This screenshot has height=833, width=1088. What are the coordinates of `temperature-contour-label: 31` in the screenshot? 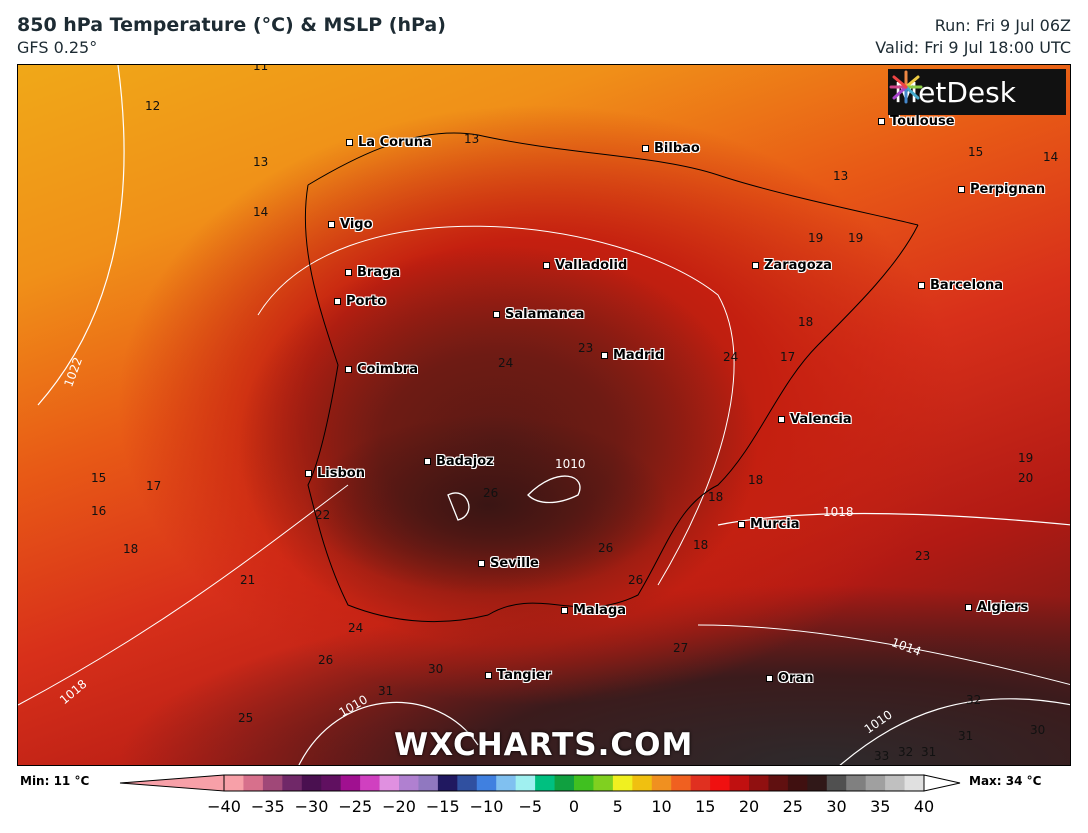 It's located at (966, 736).